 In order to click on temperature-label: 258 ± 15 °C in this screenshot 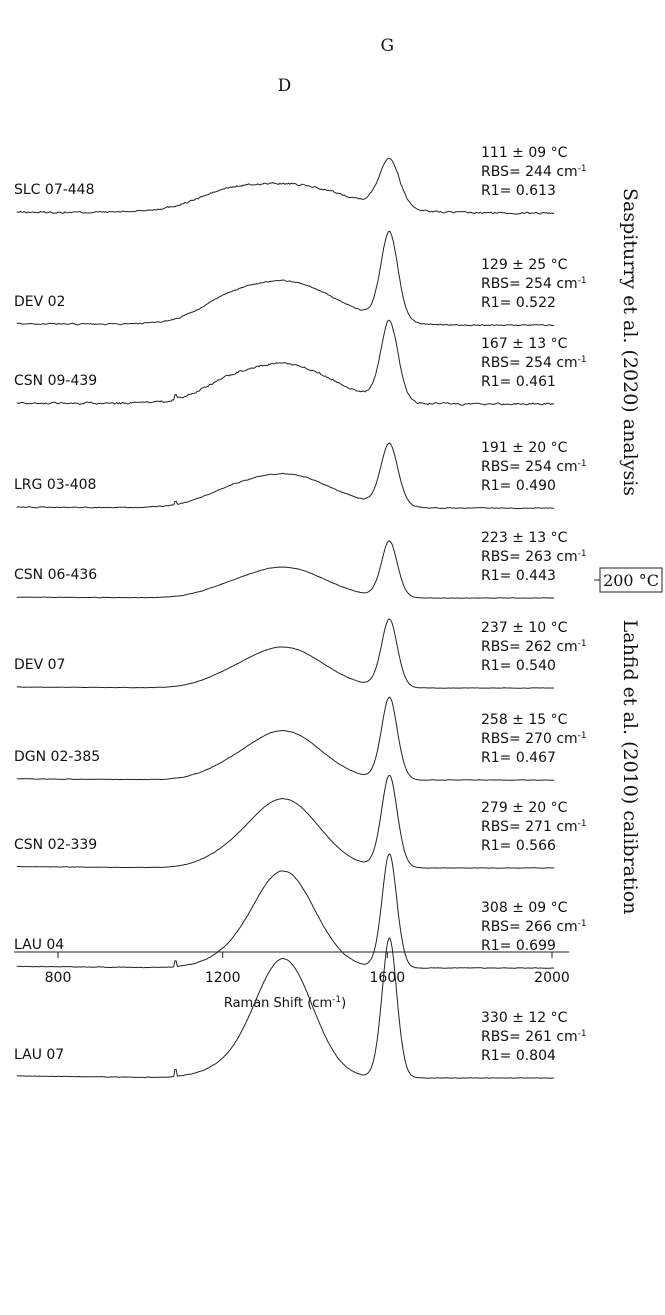, I will do `click(524, 720)`.